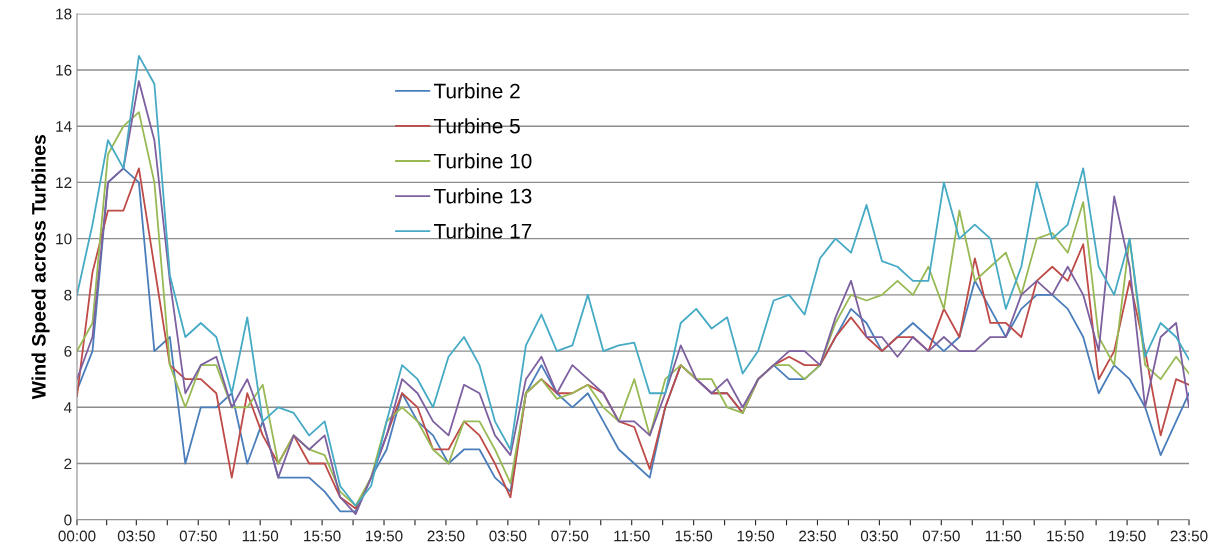  Describe the element at coordinates (68, 520) in the screenshot. I see `y-tick-label: 0` at that location.